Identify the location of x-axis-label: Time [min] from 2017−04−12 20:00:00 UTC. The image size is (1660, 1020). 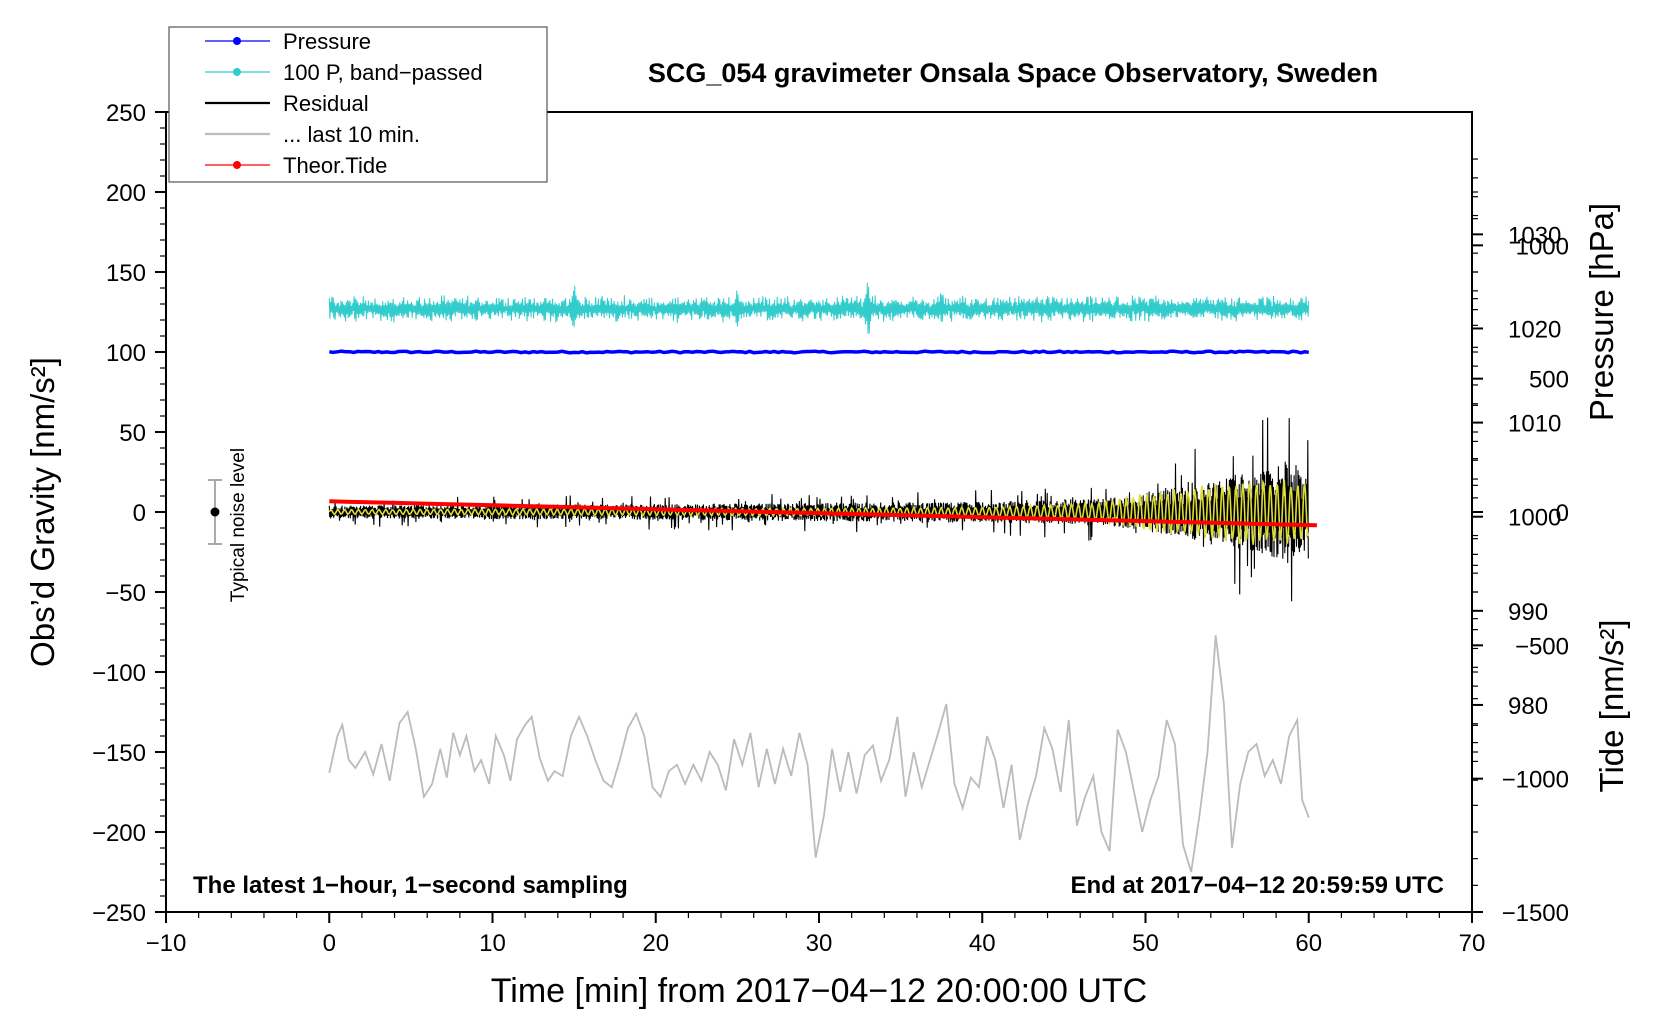
(819, 991).